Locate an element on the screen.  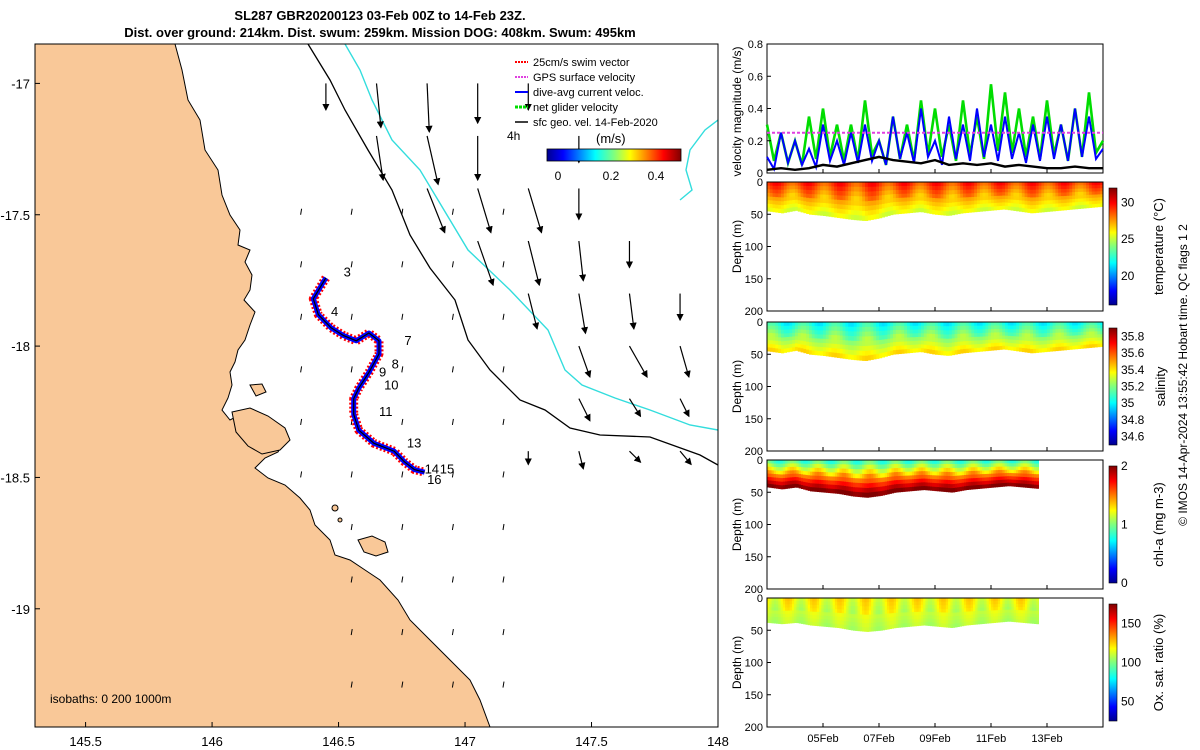
map-colorbar-tick-1: 0.2 is located at coordinates (611, 176).